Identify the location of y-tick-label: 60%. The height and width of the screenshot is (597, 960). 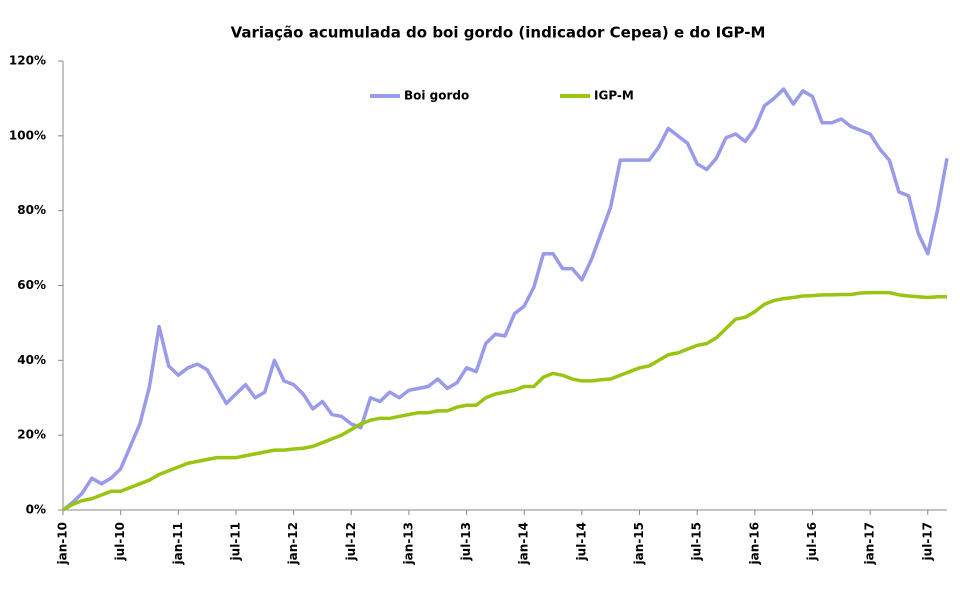
(31, 285).